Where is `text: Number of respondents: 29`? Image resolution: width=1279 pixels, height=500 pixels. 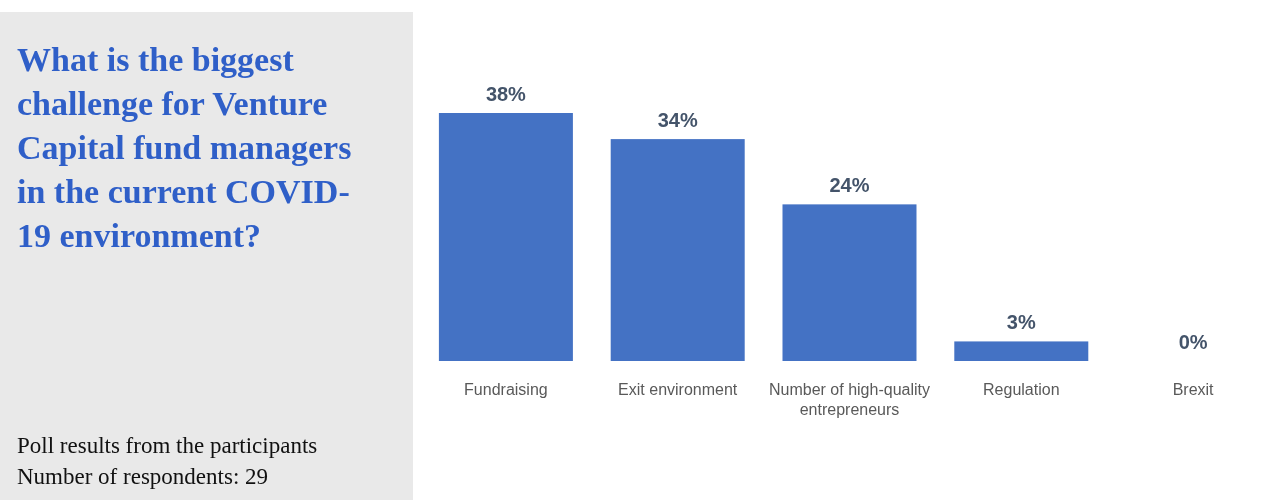
text: Number of respondents: 29 is located at coordinates (143, 477).